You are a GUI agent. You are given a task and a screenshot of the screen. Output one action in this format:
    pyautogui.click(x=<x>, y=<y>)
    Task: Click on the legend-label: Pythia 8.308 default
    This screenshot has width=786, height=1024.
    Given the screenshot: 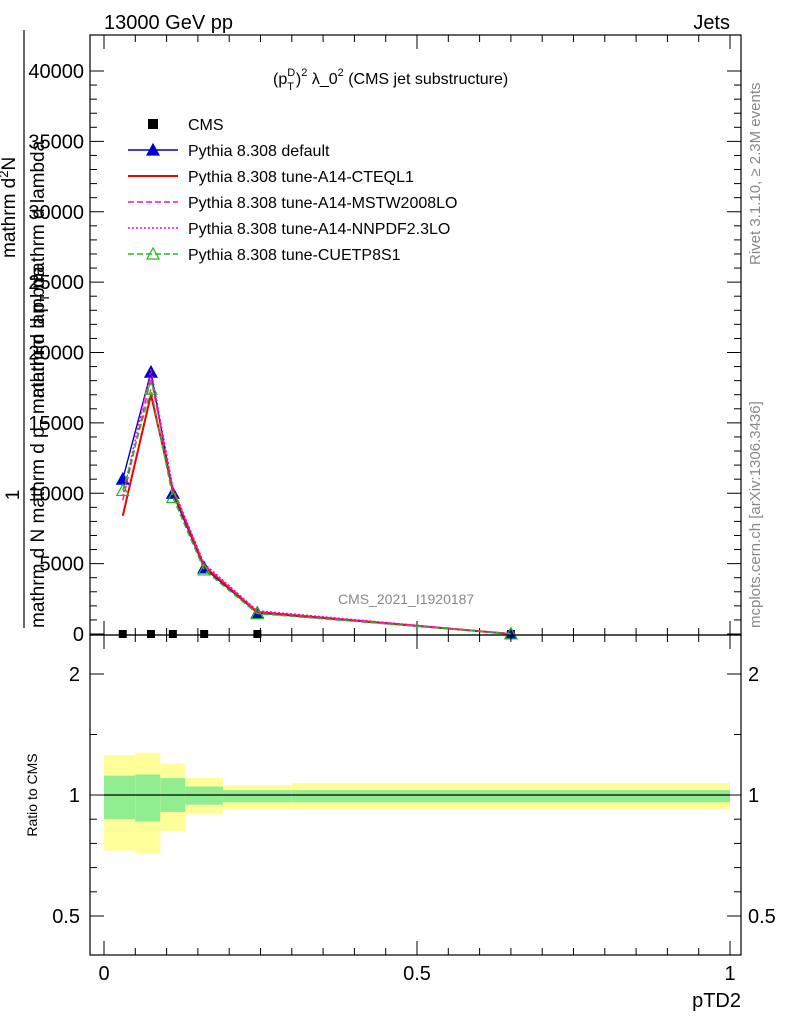 What is the action you would take?
    pyautogui.click(x=259, y=151)
    